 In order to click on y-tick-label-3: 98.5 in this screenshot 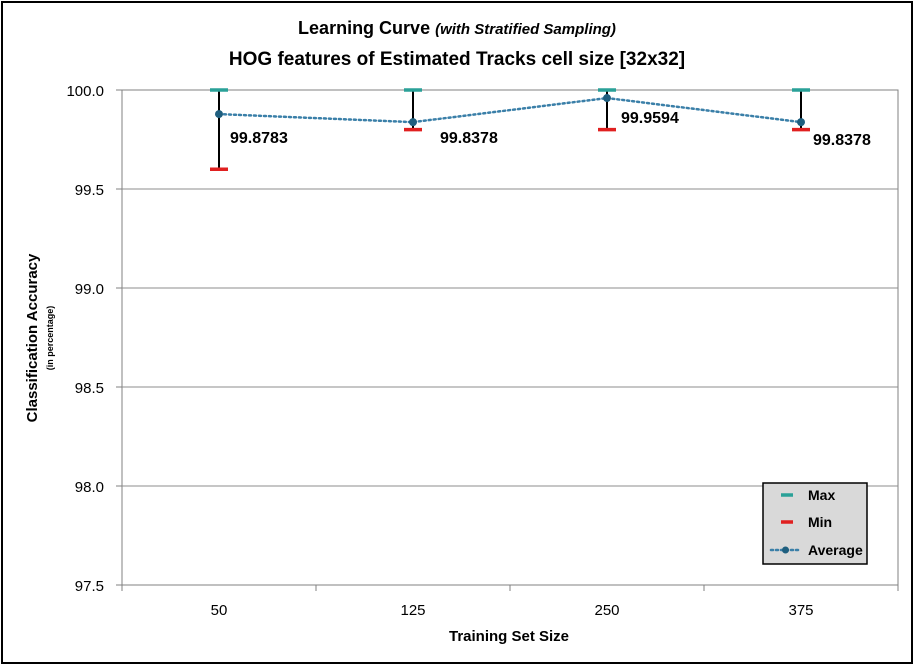, I will do `click(89, 388)`.